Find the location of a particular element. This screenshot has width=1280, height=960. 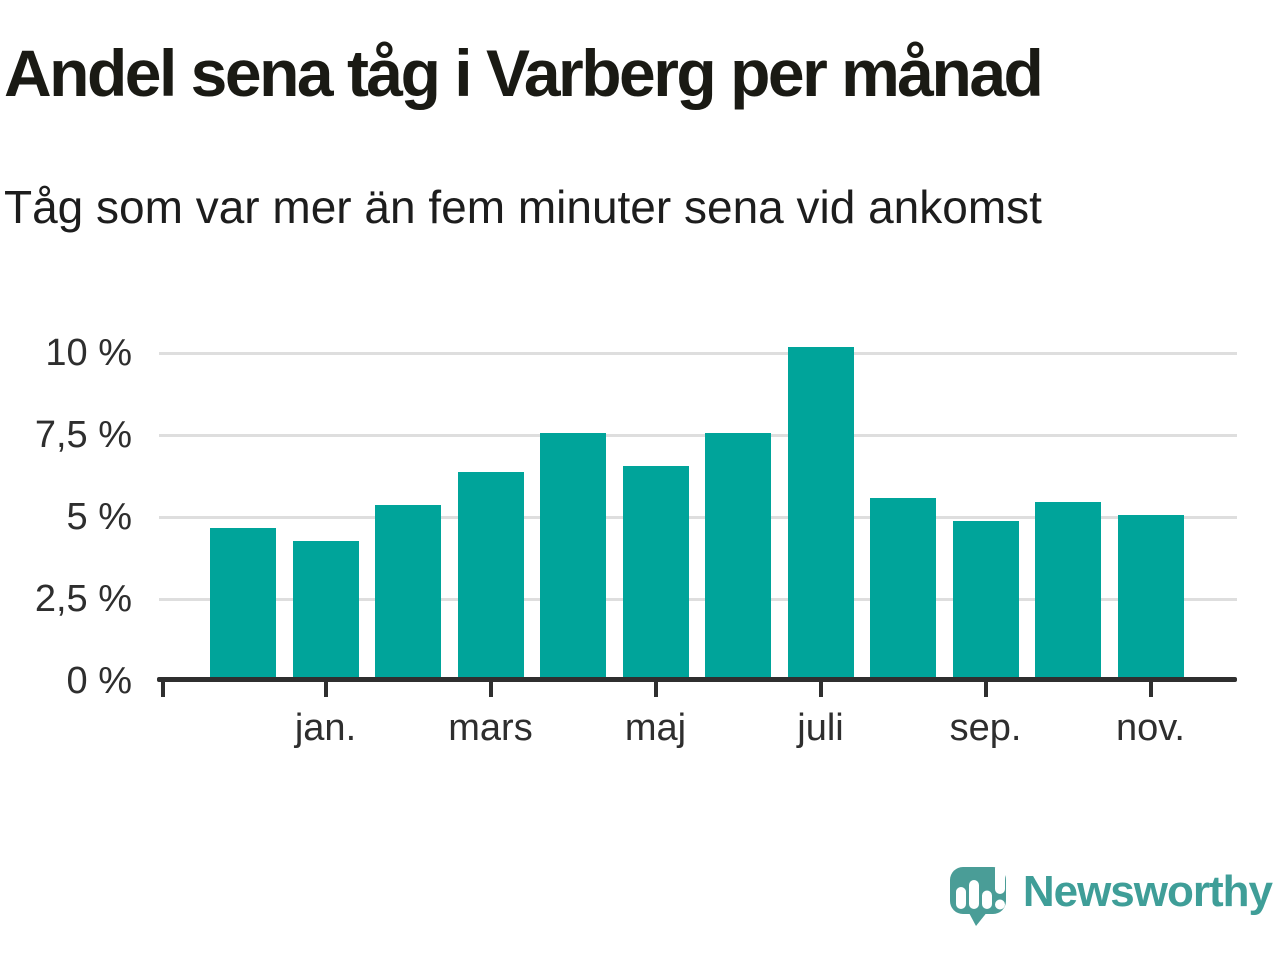

x-axis-origin-tick is located at coordinates (163, 689).